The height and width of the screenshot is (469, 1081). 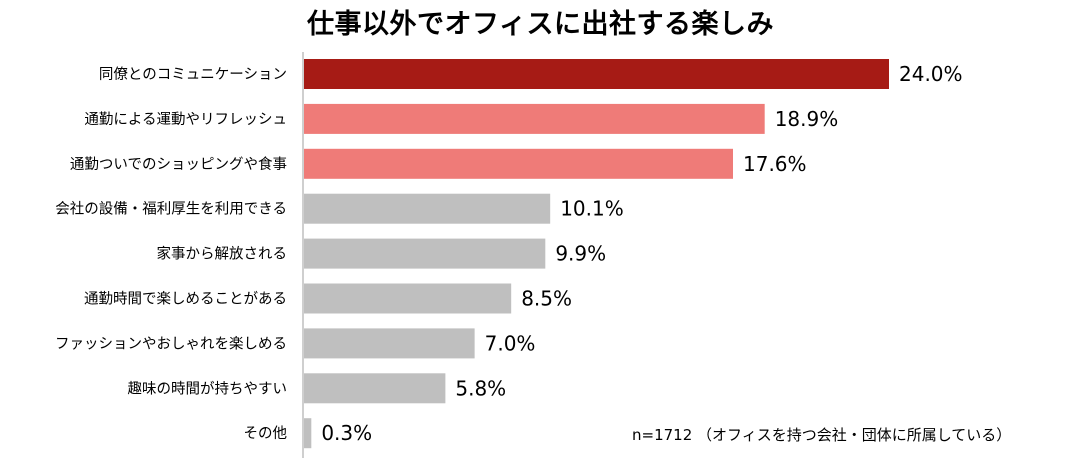 What do you see at coordinates (580, 254) in the screenshot?
I see `value-label-4: 9.9%` at bounding box center [580, 254].